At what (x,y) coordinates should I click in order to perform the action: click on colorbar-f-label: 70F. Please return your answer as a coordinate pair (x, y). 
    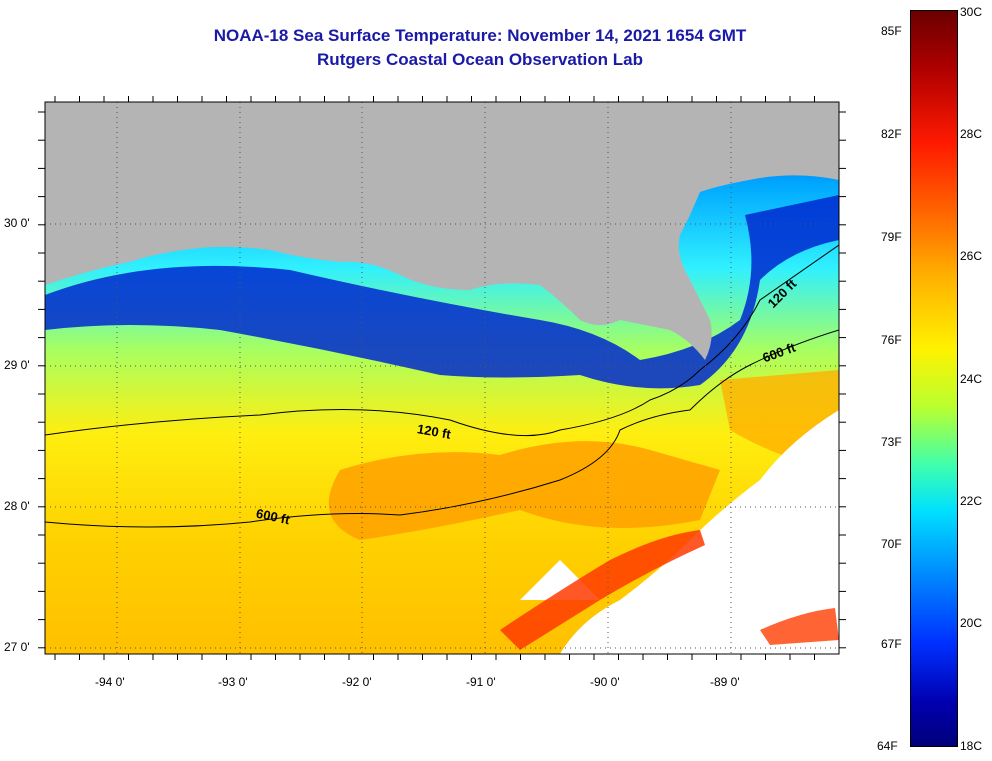
    Looking at the image, I should click on (891, 544).